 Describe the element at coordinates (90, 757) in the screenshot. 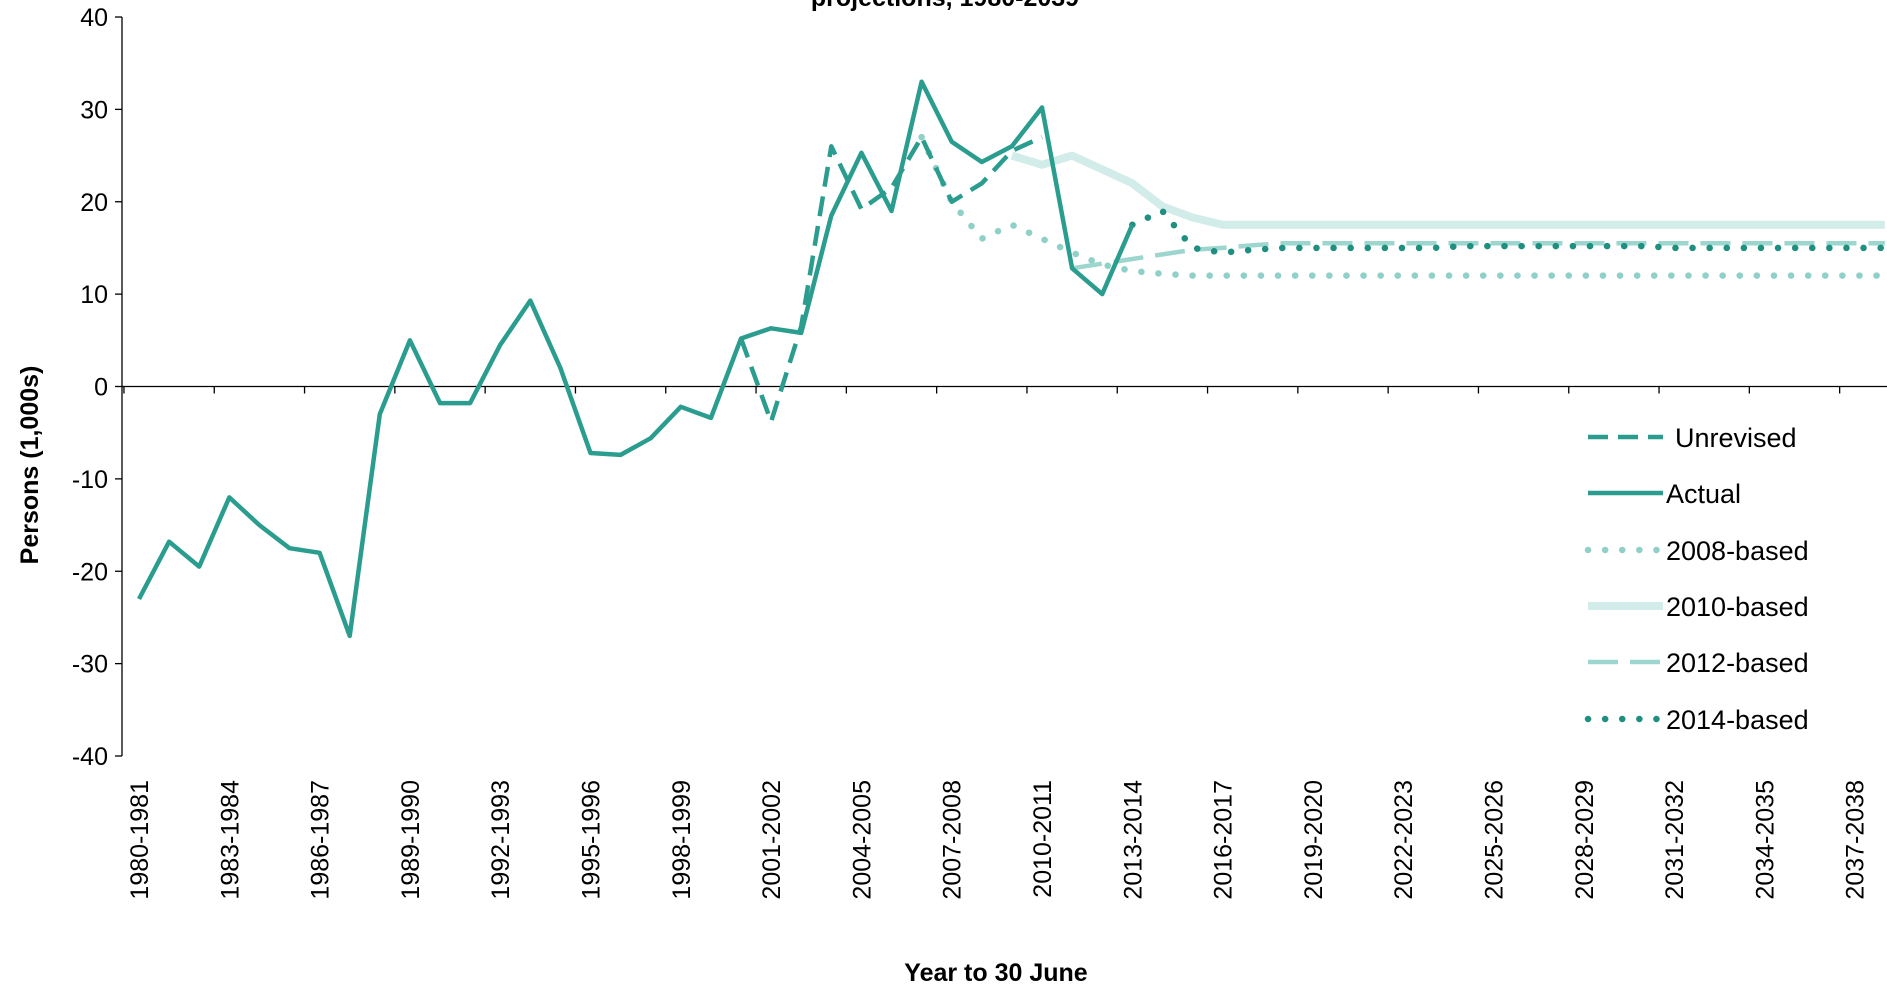

I see `y-tick-label: -40` at that location.